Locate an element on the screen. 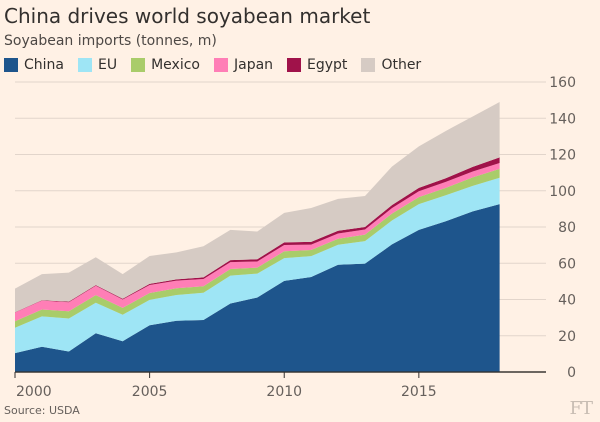  x-tick-label: 2000 is located at coordinates (34, 392).